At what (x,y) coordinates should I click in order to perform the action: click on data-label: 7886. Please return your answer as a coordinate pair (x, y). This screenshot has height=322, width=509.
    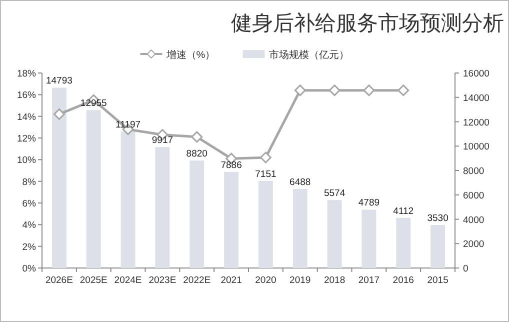
    Looking at the image, I should click on (231, 165).